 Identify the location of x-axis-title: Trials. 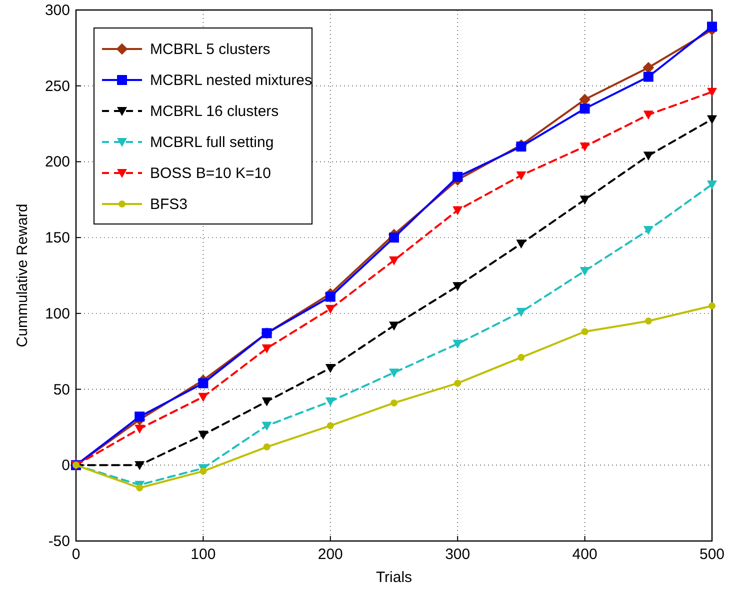
(394, 577).